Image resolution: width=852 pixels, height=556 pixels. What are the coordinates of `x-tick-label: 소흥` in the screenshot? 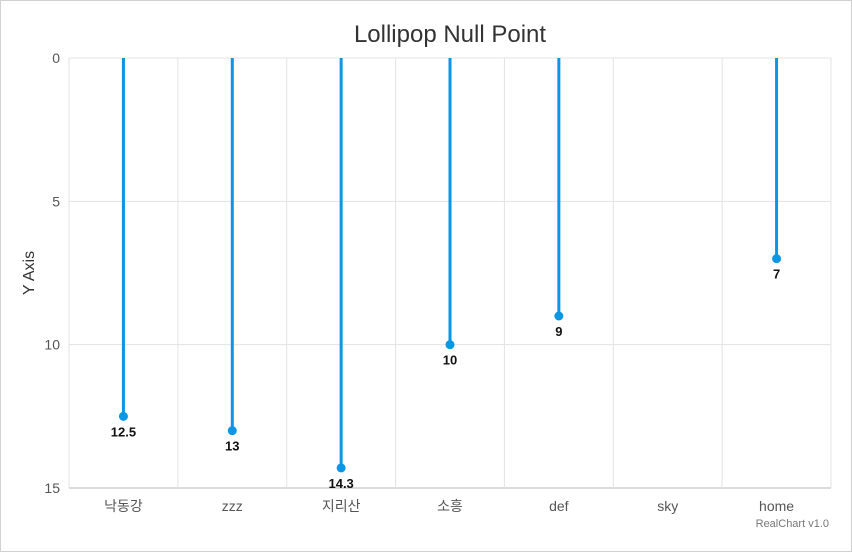 It's located at (450, 506).